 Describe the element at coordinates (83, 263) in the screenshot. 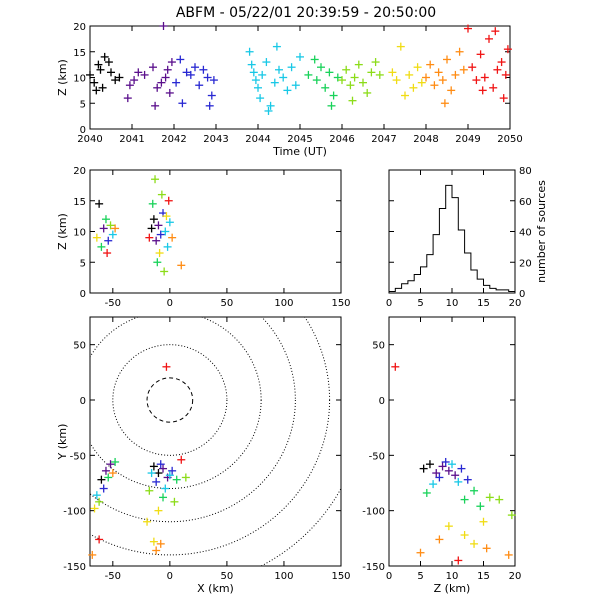

I see `y-tick-label: 5` at that location.